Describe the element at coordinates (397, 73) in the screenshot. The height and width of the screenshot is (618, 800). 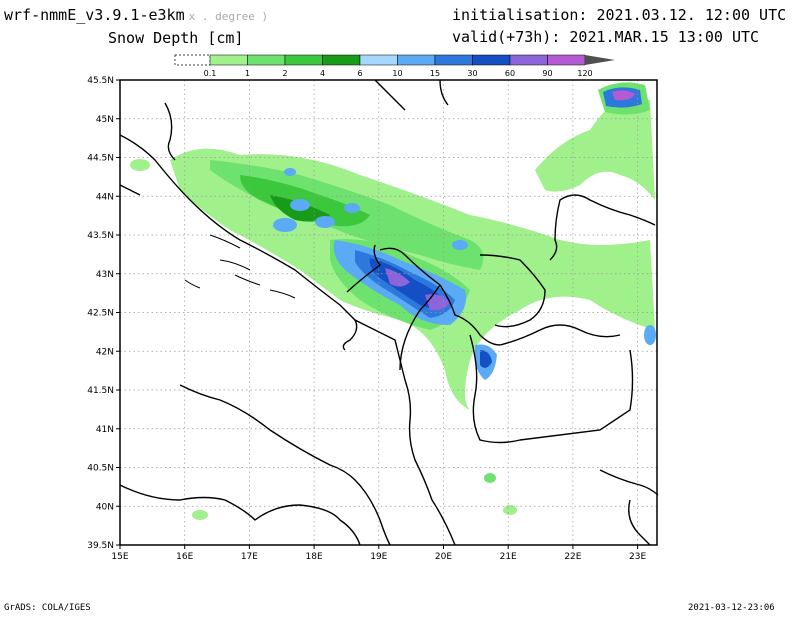
I see `legend-label: 10` at that location.